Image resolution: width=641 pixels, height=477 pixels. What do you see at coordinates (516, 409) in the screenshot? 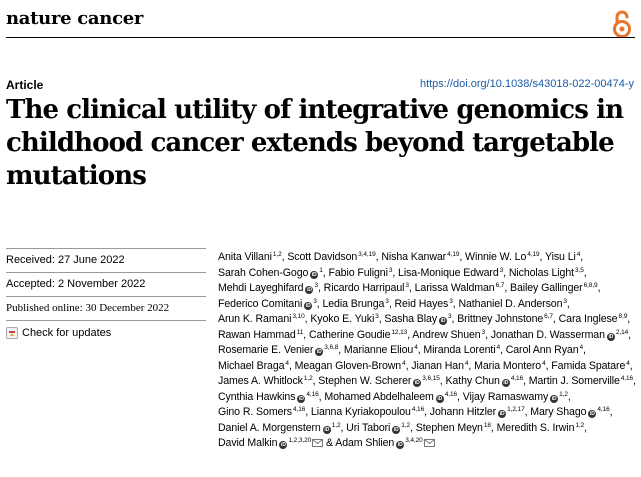
I see `affiliation-numbers: 1,2,17` at bounding box center [516, 409].